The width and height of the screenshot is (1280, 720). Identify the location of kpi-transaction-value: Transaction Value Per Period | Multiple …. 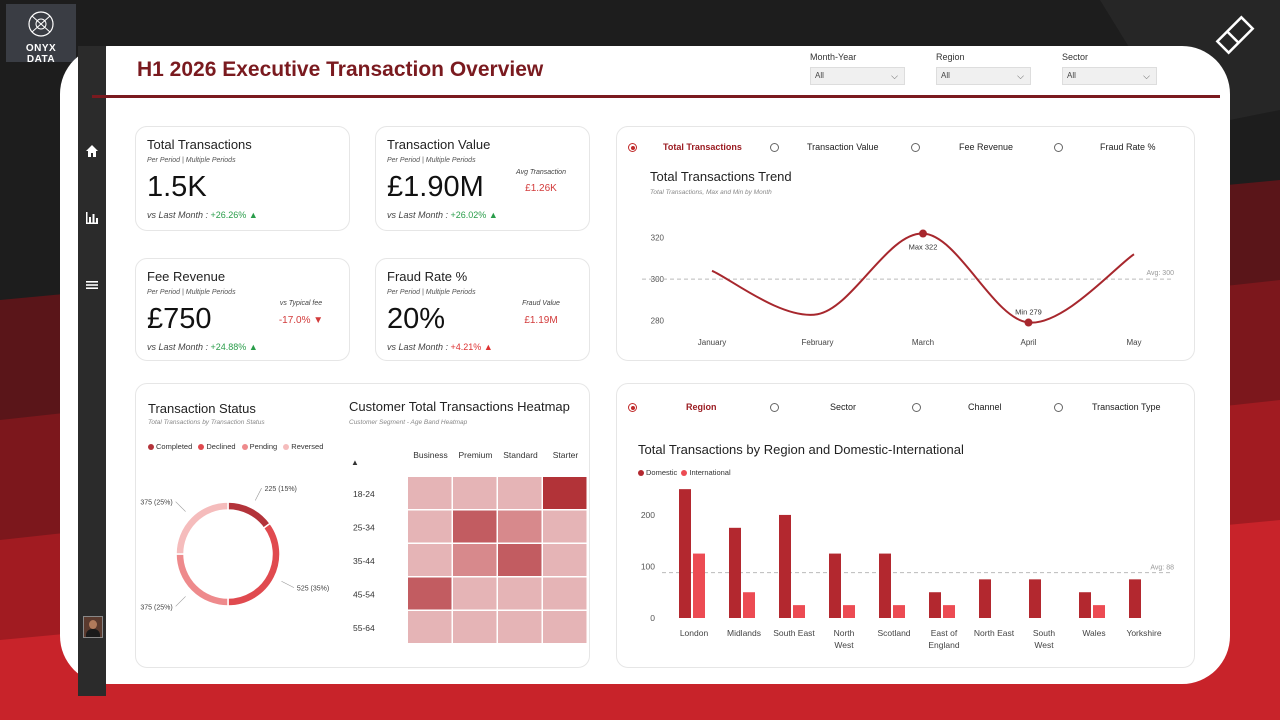
(482, 178).